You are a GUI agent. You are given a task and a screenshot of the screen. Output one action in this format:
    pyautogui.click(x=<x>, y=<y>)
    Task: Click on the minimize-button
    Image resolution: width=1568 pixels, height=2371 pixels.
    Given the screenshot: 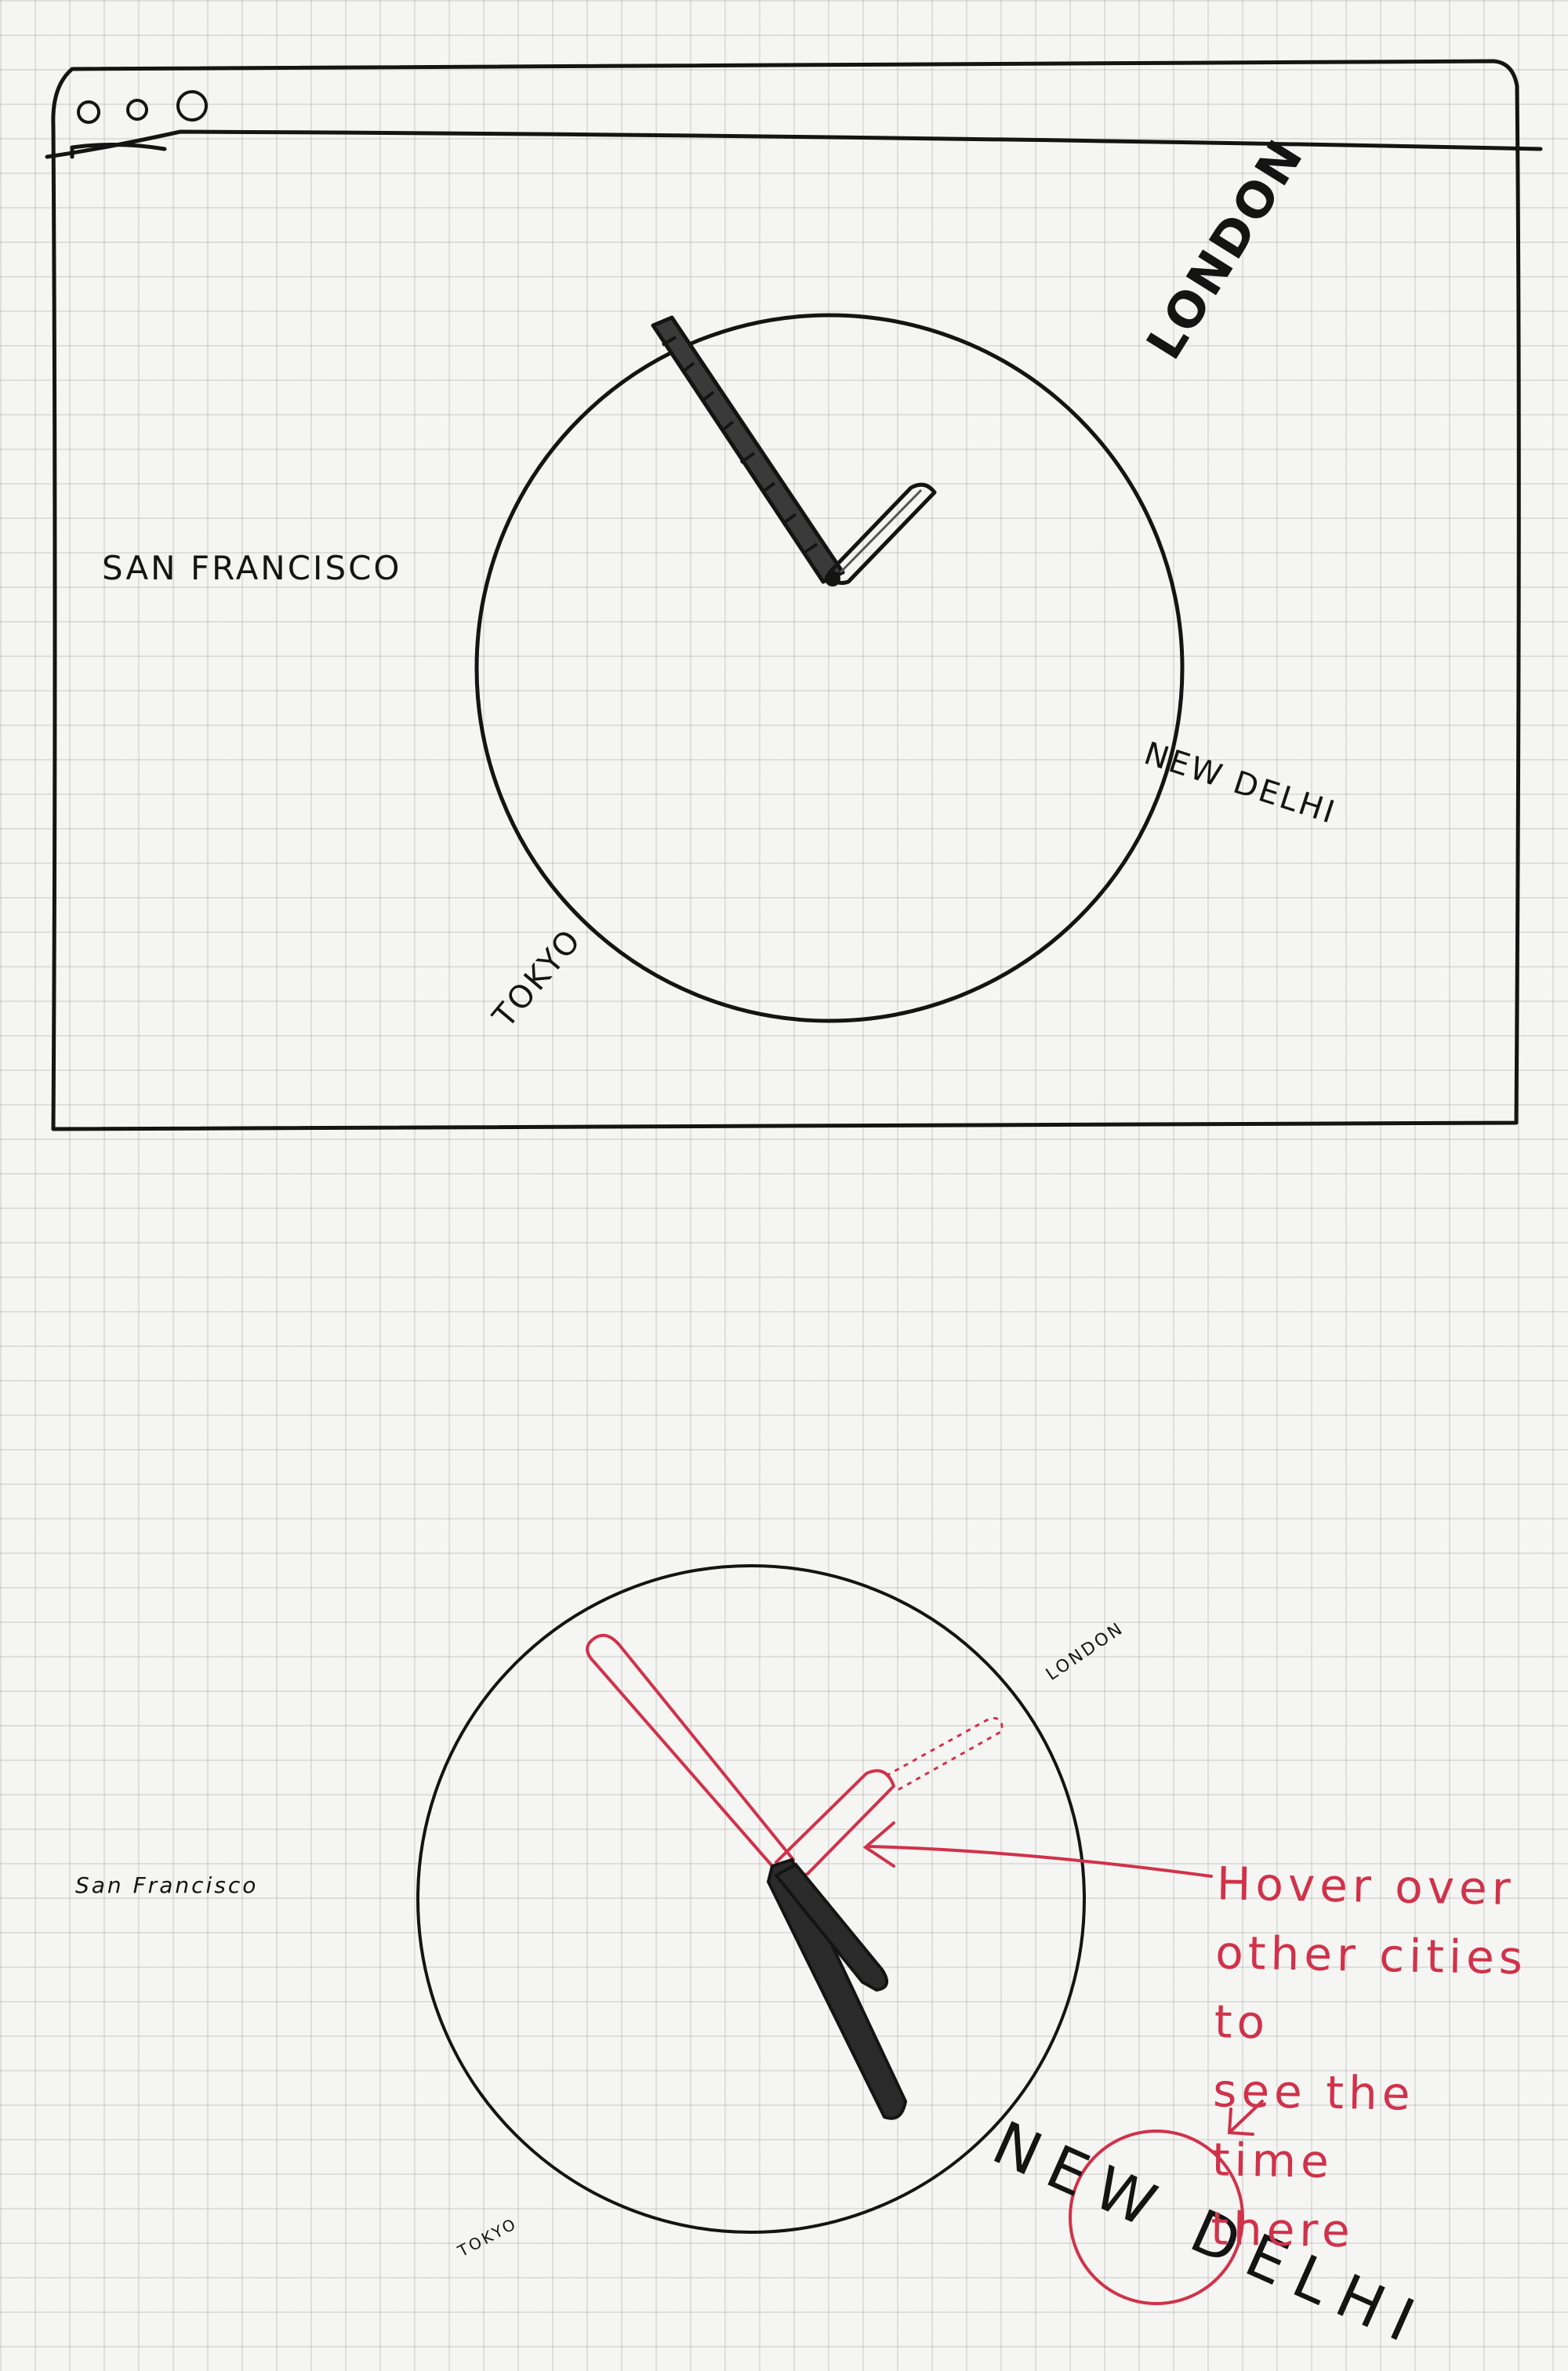 What is the action you would take?
    pyautogui.click(x=137, y=110)
    